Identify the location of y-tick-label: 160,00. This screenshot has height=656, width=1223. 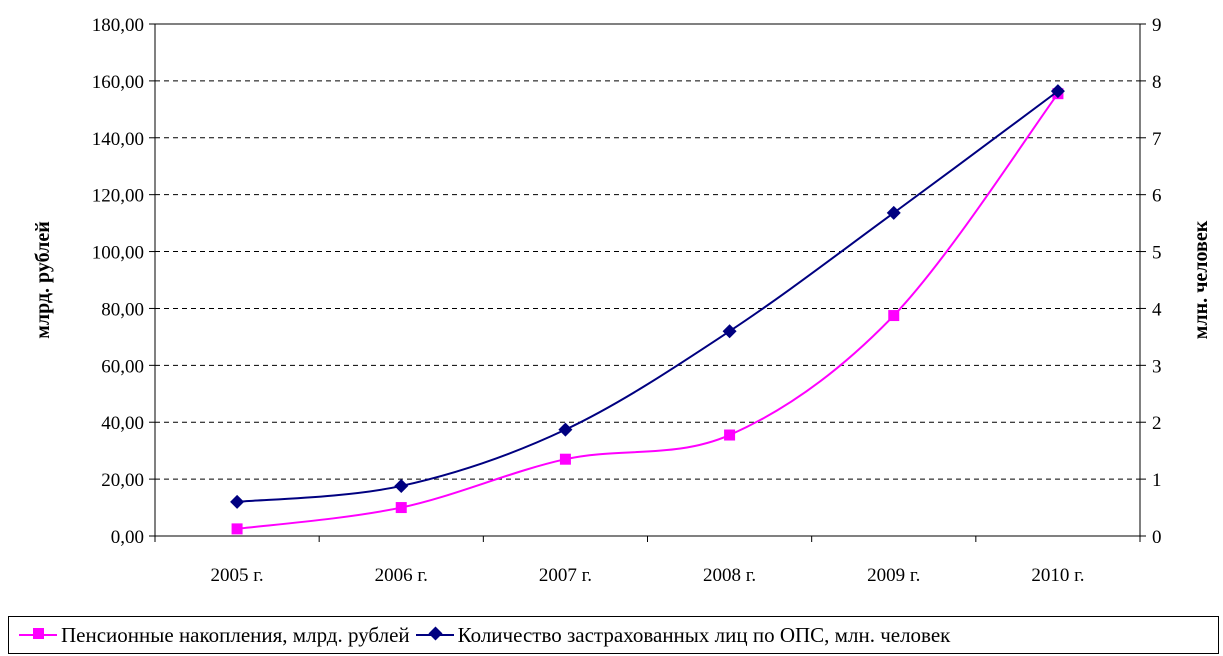
(118, 82).